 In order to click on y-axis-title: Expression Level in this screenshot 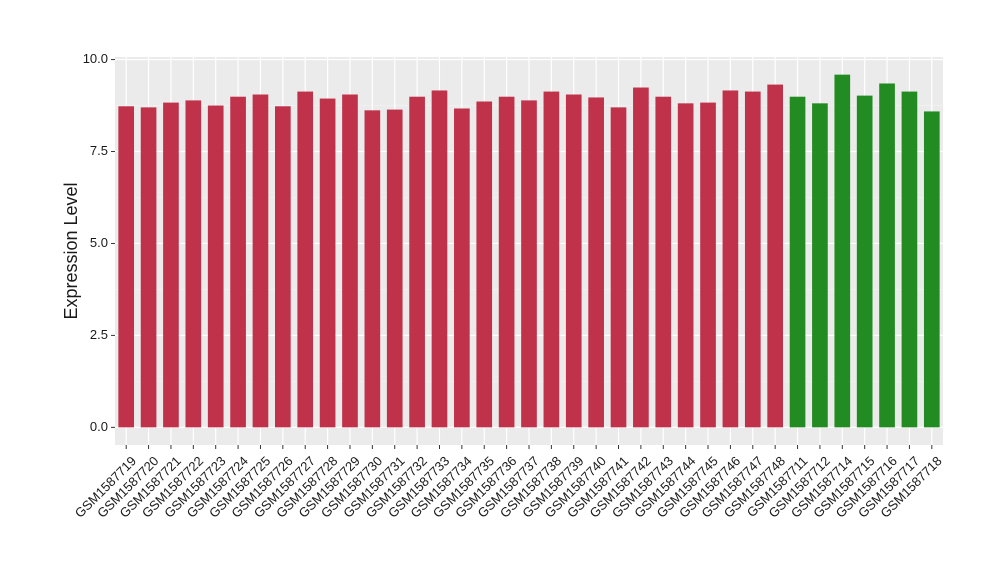, I will do `click(71, 250)`.